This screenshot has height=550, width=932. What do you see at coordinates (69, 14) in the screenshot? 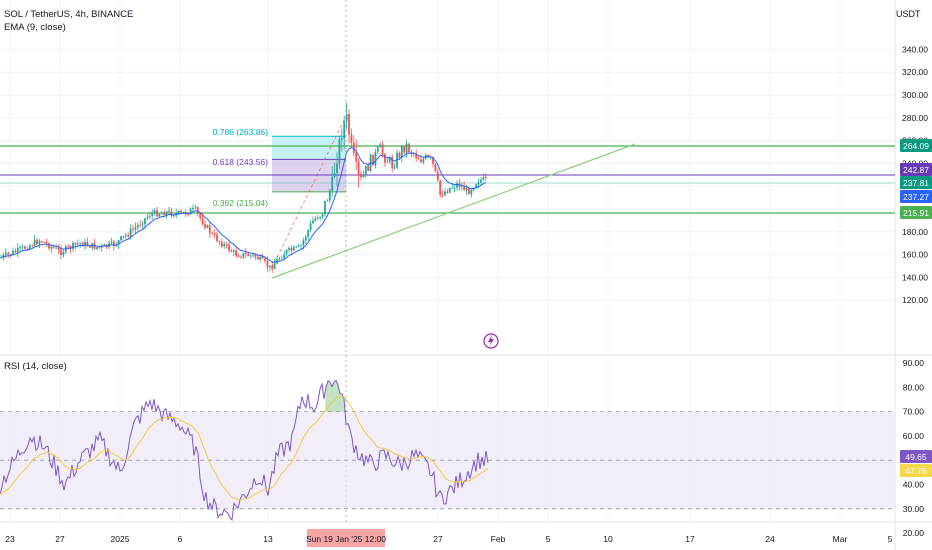
I see `symbol-title: SOL / TetherUS, 4h, BINANCE` at bounding box center [69, 14].